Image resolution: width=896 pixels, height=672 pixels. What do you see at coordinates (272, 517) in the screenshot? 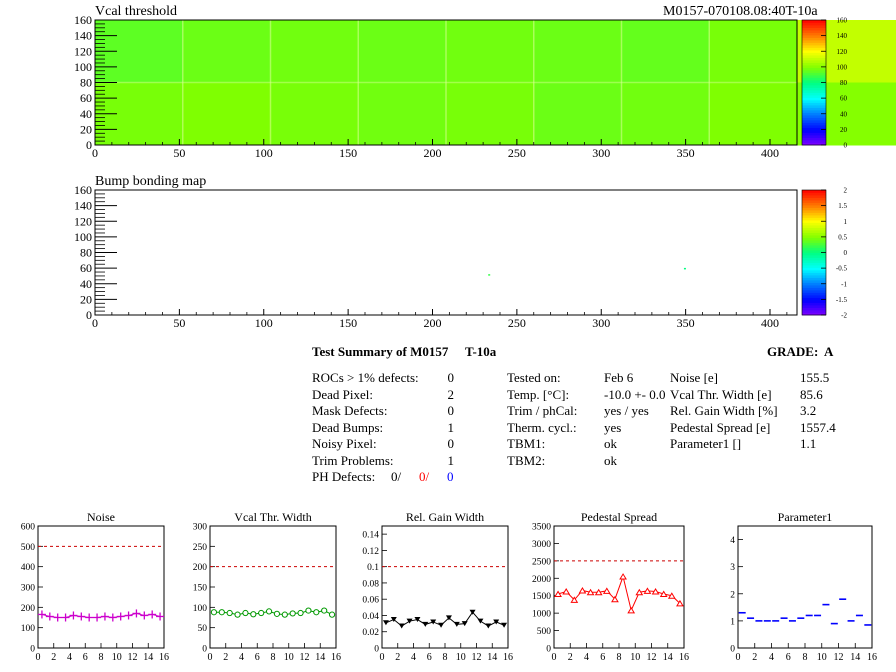
I see `c1-plot-title: Vcal Thr. Width` at bounding box center [272, 517].